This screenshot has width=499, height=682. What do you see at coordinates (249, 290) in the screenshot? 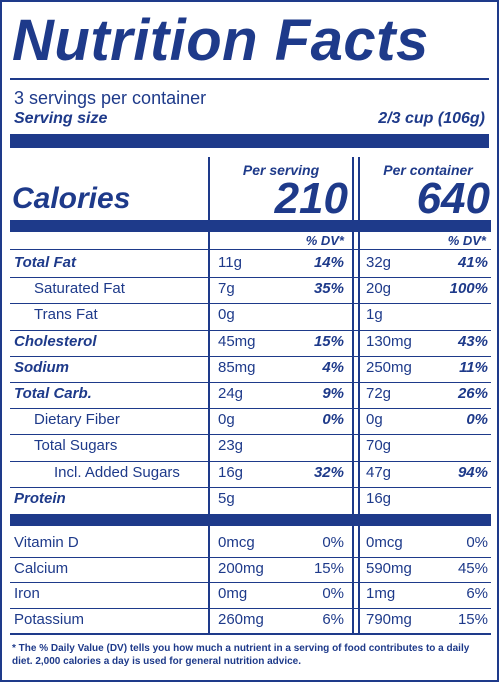
I see `nutrient-row: Saturated Fat 7g 35% 20g 100%` at bounding box center [249, 290].